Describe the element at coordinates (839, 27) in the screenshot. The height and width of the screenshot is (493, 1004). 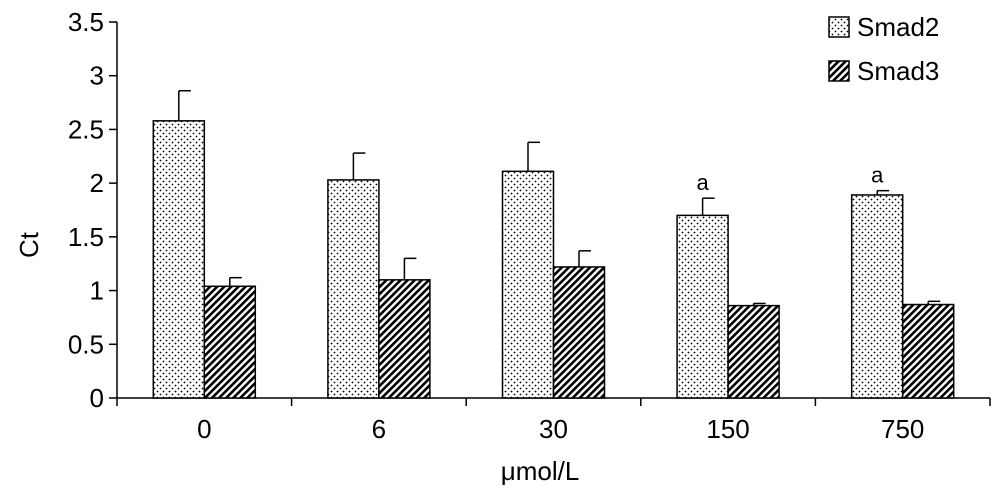
I see `legend-swatch-smad2` at that location.